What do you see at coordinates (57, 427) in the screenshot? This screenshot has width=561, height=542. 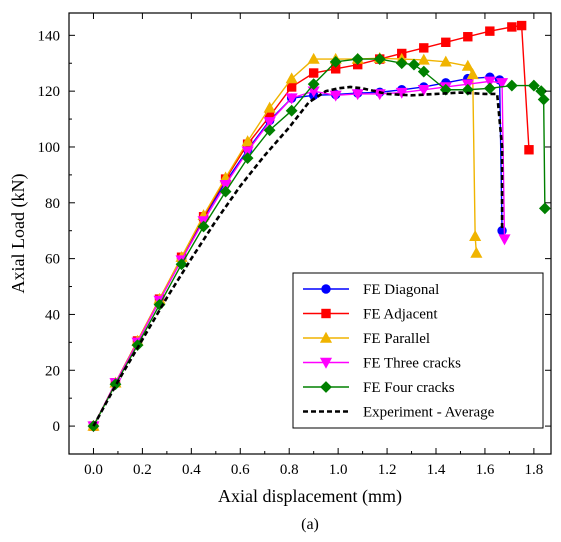 I see `y-tick-label: 0` at bounding box center [57, 427].